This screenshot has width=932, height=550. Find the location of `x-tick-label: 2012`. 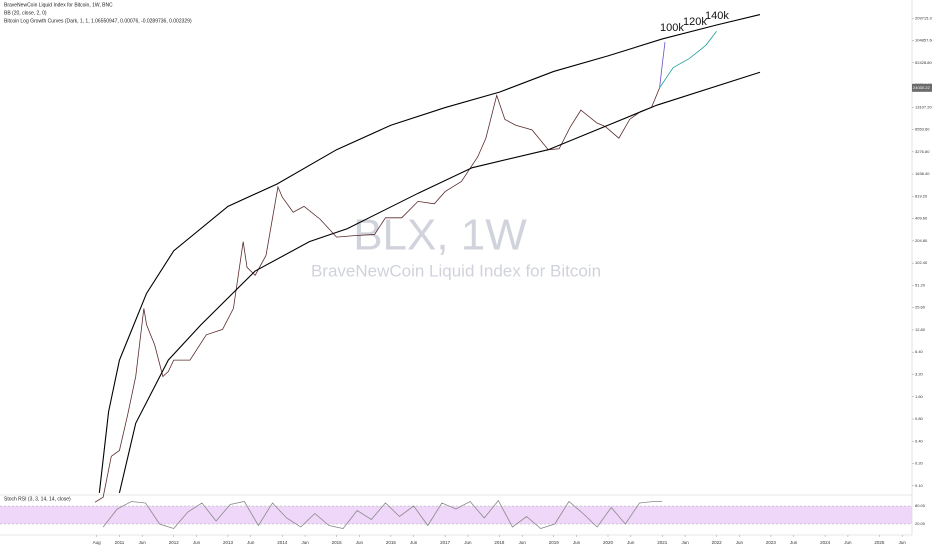

x-tick-label: 2012 is located at coordinates (174, 542).